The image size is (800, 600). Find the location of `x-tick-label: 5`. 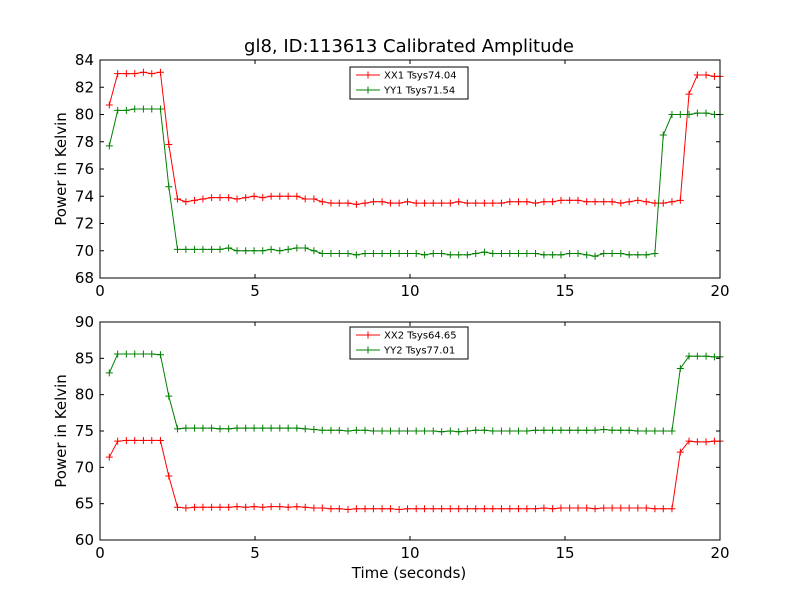

x-tick-label: 5 is located at coordinates (255, 291).